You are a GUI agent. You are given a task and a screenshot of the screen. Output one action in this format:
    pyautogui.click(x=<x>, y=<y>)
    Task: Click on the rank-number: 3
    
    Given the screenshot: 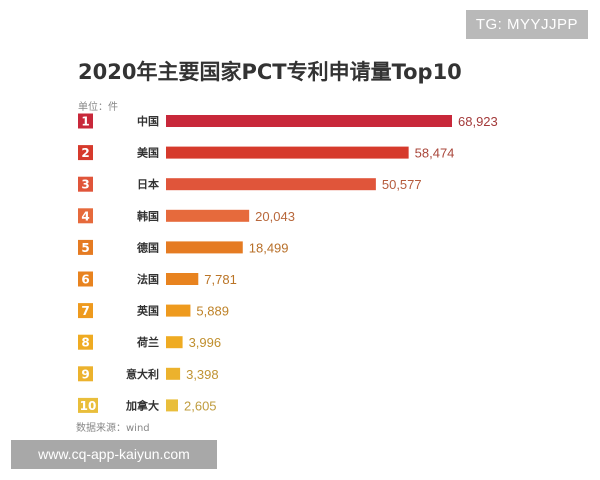 What is the action you would take?
    pyautogui.click(x=85, y=185)
    